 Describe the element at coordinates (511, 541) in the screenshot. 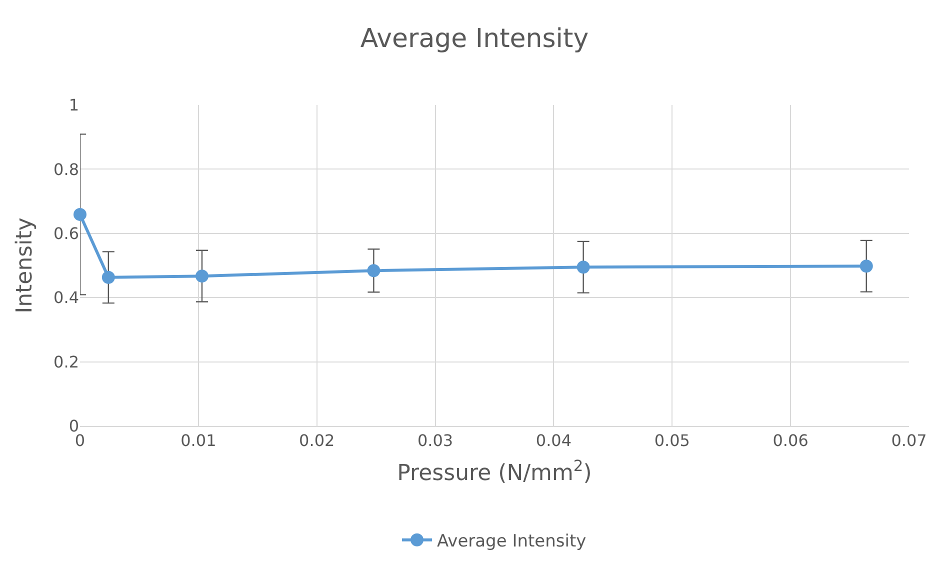

I see `legend-label: Average Intensity` at that location.